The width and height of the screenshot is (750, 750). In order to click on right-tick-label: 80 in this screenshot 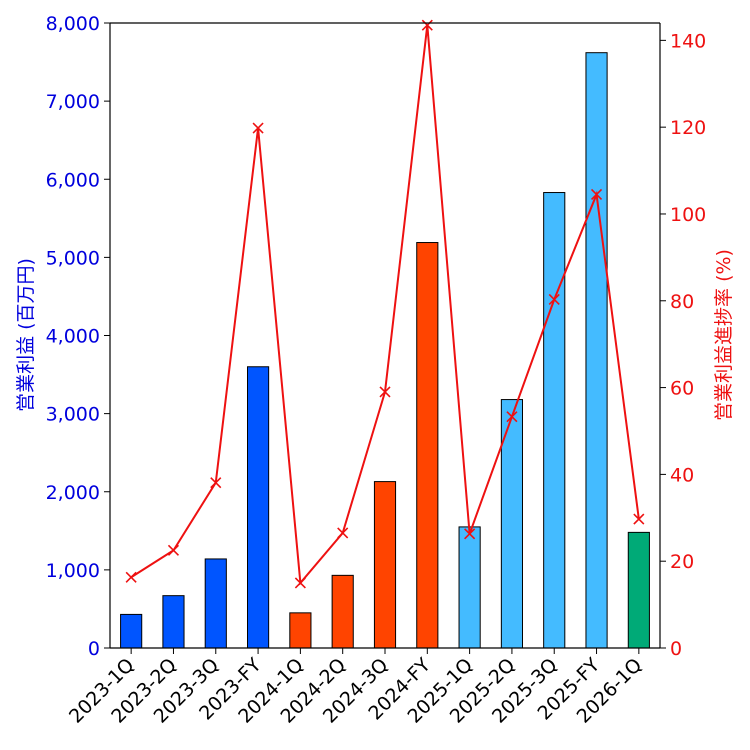, I will do `click(682, 302)`.